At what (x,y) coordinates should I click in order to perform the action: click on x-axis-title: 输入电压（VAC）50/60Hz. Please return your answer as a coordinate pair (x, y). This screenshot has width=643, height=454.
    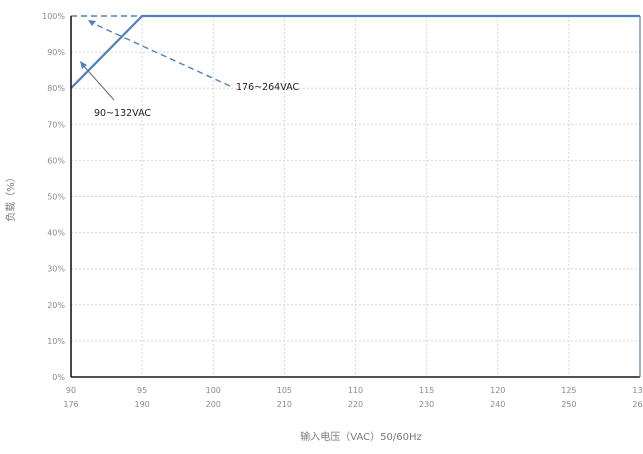
    Looking at the image, I should click on (360, 436).